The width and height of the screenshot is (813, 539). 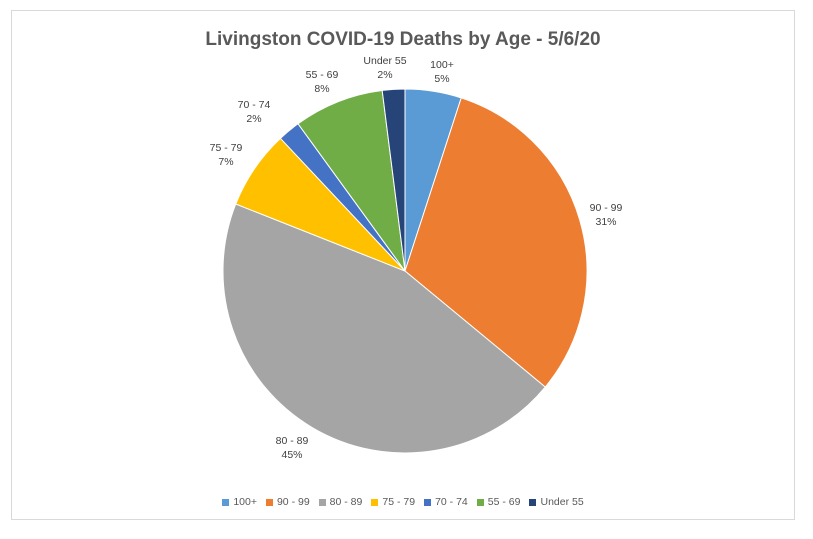 I want to click on slice-label-5: 55 - 69, so click(x=322, y=75).